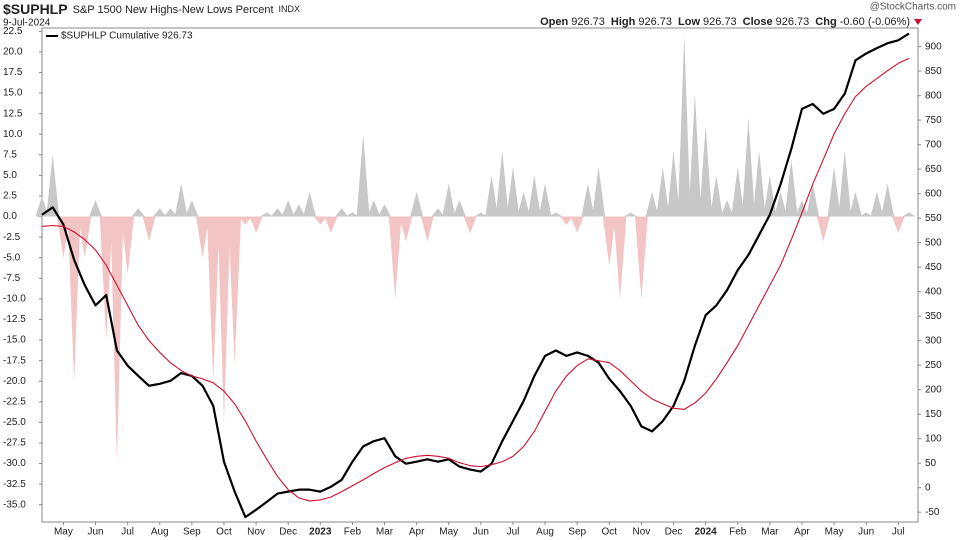 The width and height of the screenshot is (960, 540). What do you see at coordinates (385, 532) in the screenshot?
I see `x-tick-label: Mar` at bounding box center [385, 532].